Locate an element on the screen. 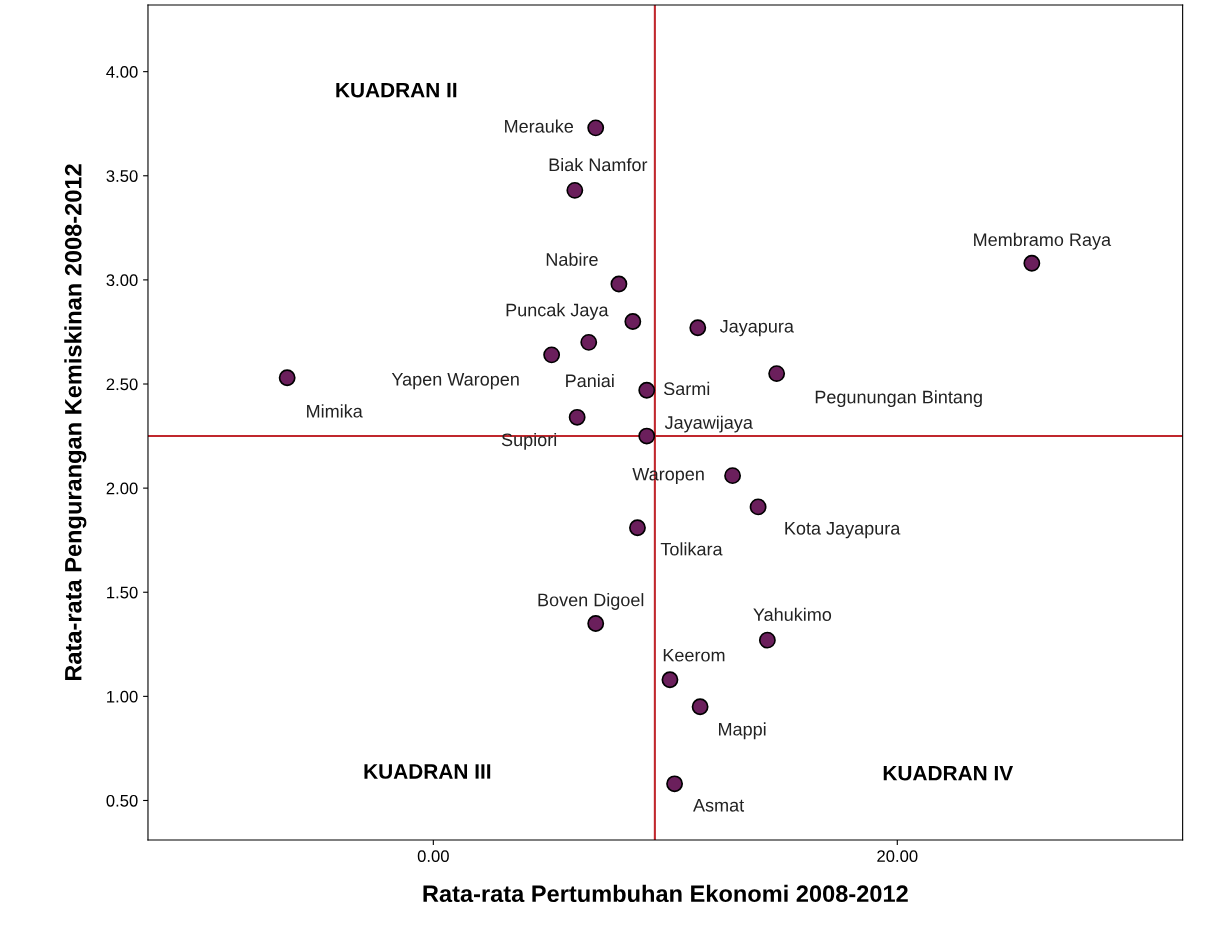  annotation: Merauke is located at coordinates (539, 126).